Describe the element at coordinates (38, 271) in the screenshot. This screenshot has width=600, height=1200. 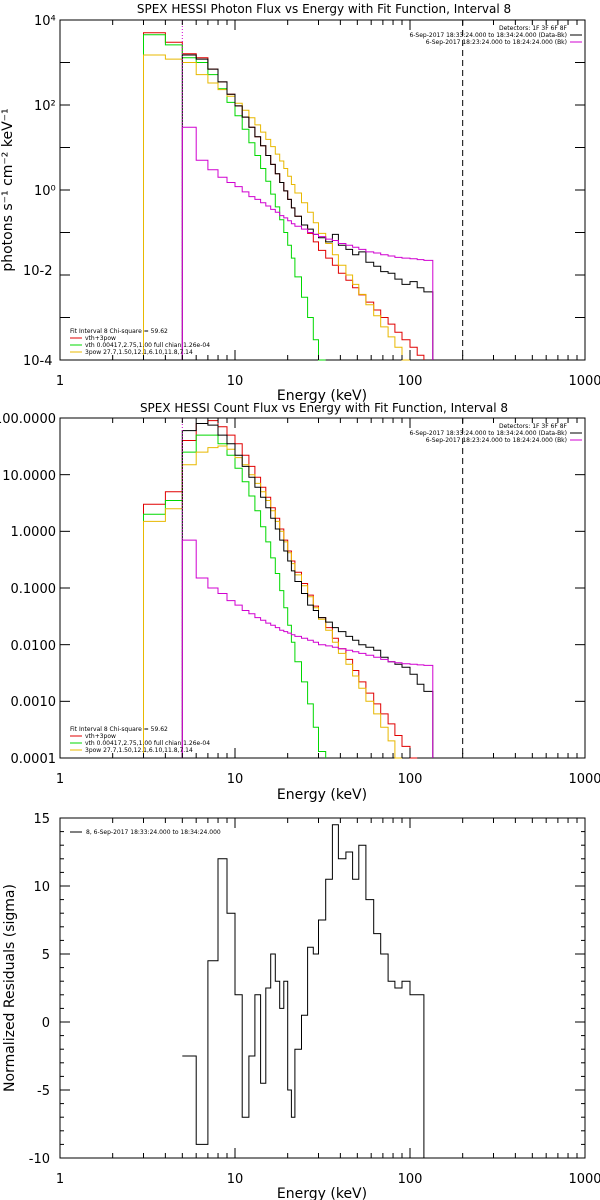
I see `photon-flux-ytick-label: 10-2` at that location.